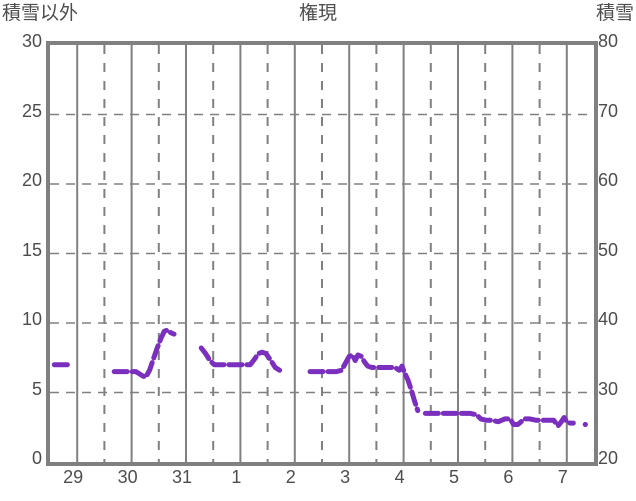 The height and width of the screenshot is (501, 636). Describe the element at coordinates (127, 477) in the screenshot. I see `x-tick-label: 30` at that location.